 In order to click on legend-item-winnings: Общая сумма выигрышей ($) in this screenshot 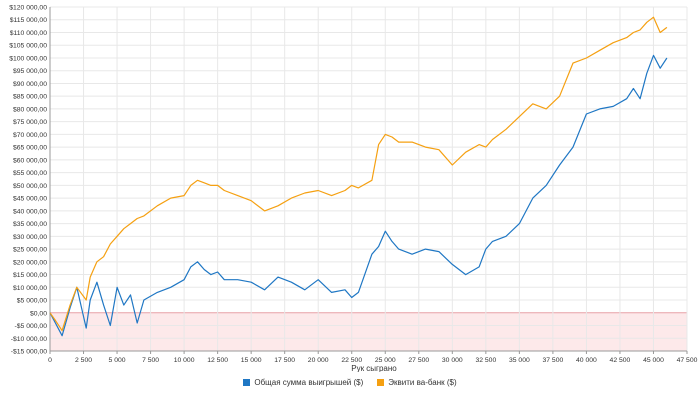, I will do `click(303, 382)`.